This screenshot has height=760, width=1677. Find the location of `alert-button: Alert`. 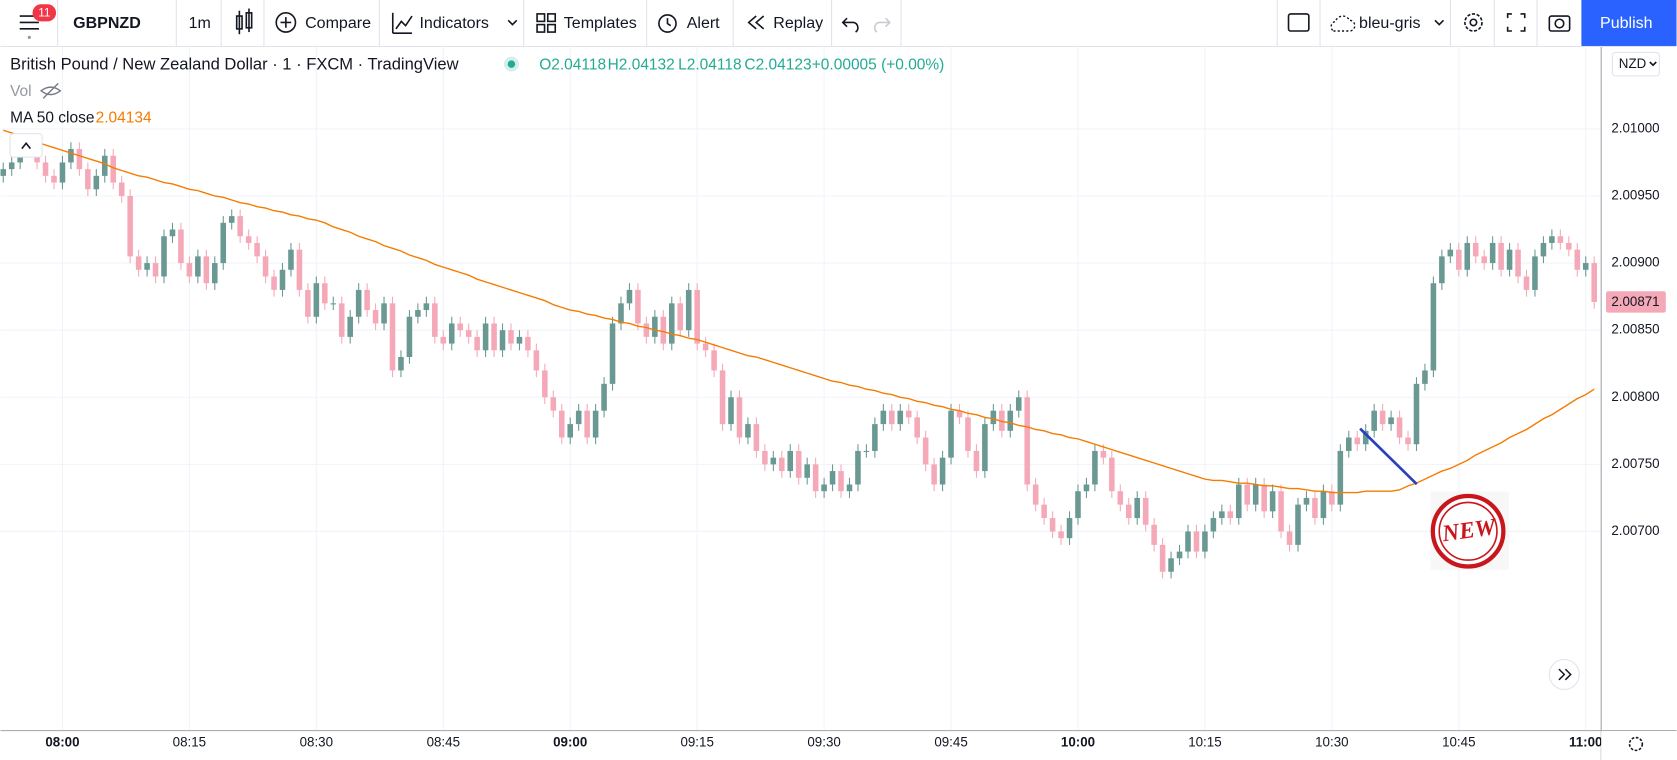

alert-button: Alert is located at coordinates (703, 23).